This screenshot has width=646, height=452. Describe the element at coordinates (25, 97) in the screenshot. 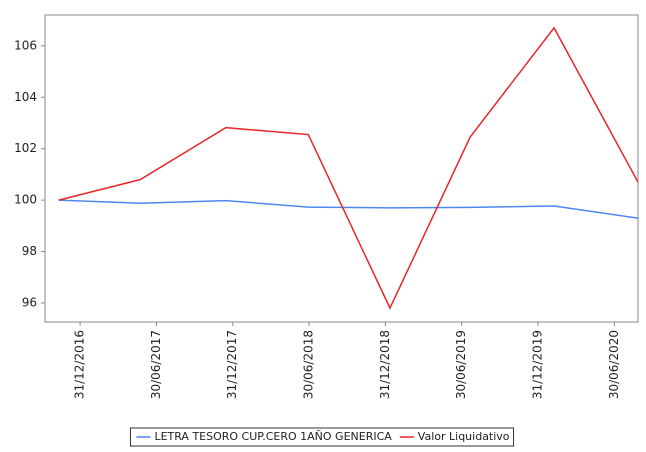

I see `y-tick-label: 104` at that location.